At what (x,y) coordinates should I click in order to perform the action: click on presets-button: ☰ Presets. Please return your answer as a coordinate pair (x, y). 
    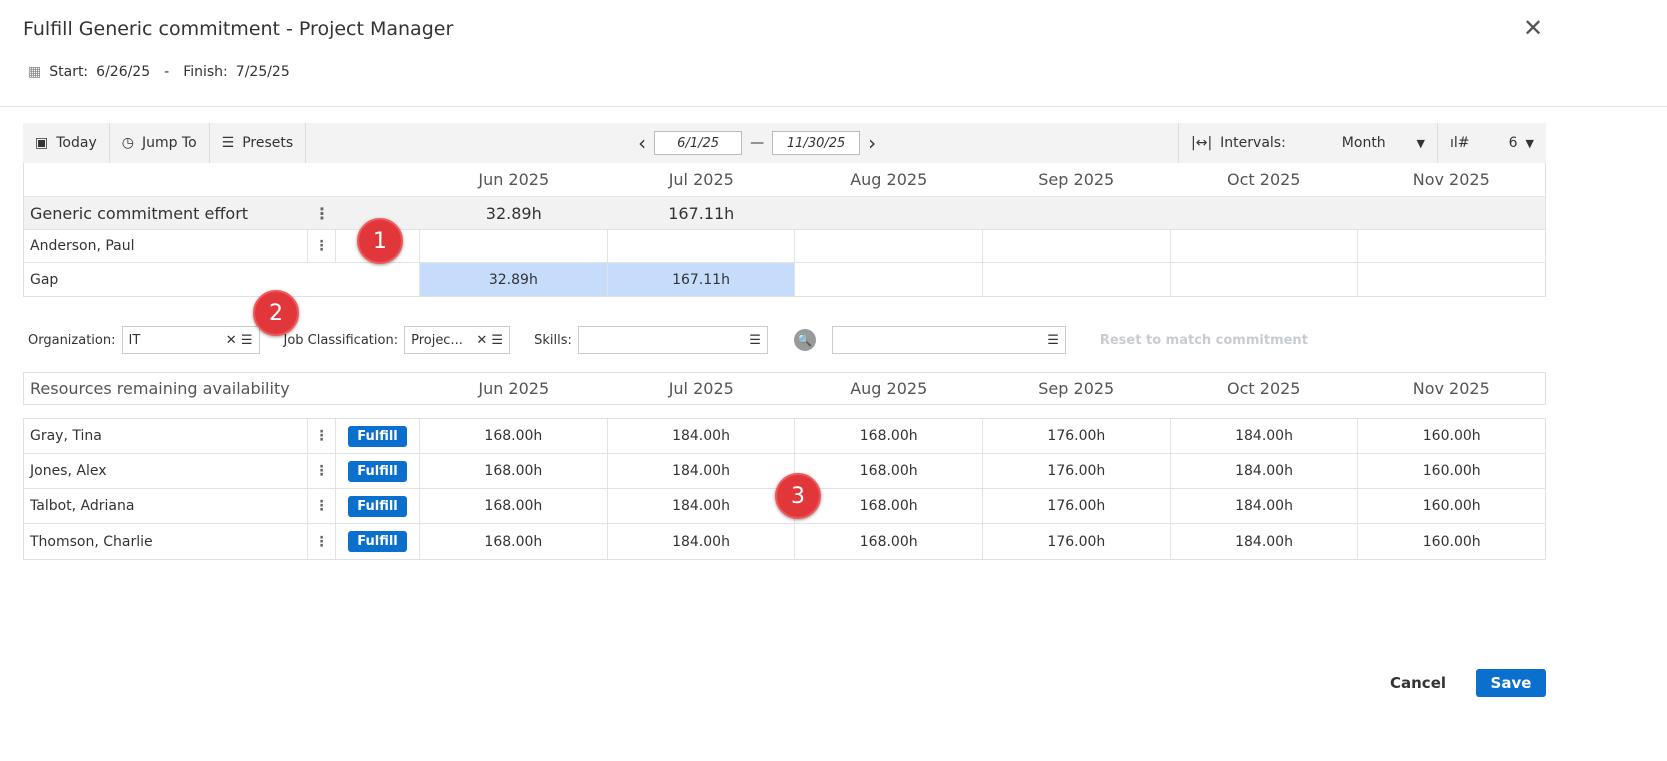
    Looking at the image, I should click on (258, 143).